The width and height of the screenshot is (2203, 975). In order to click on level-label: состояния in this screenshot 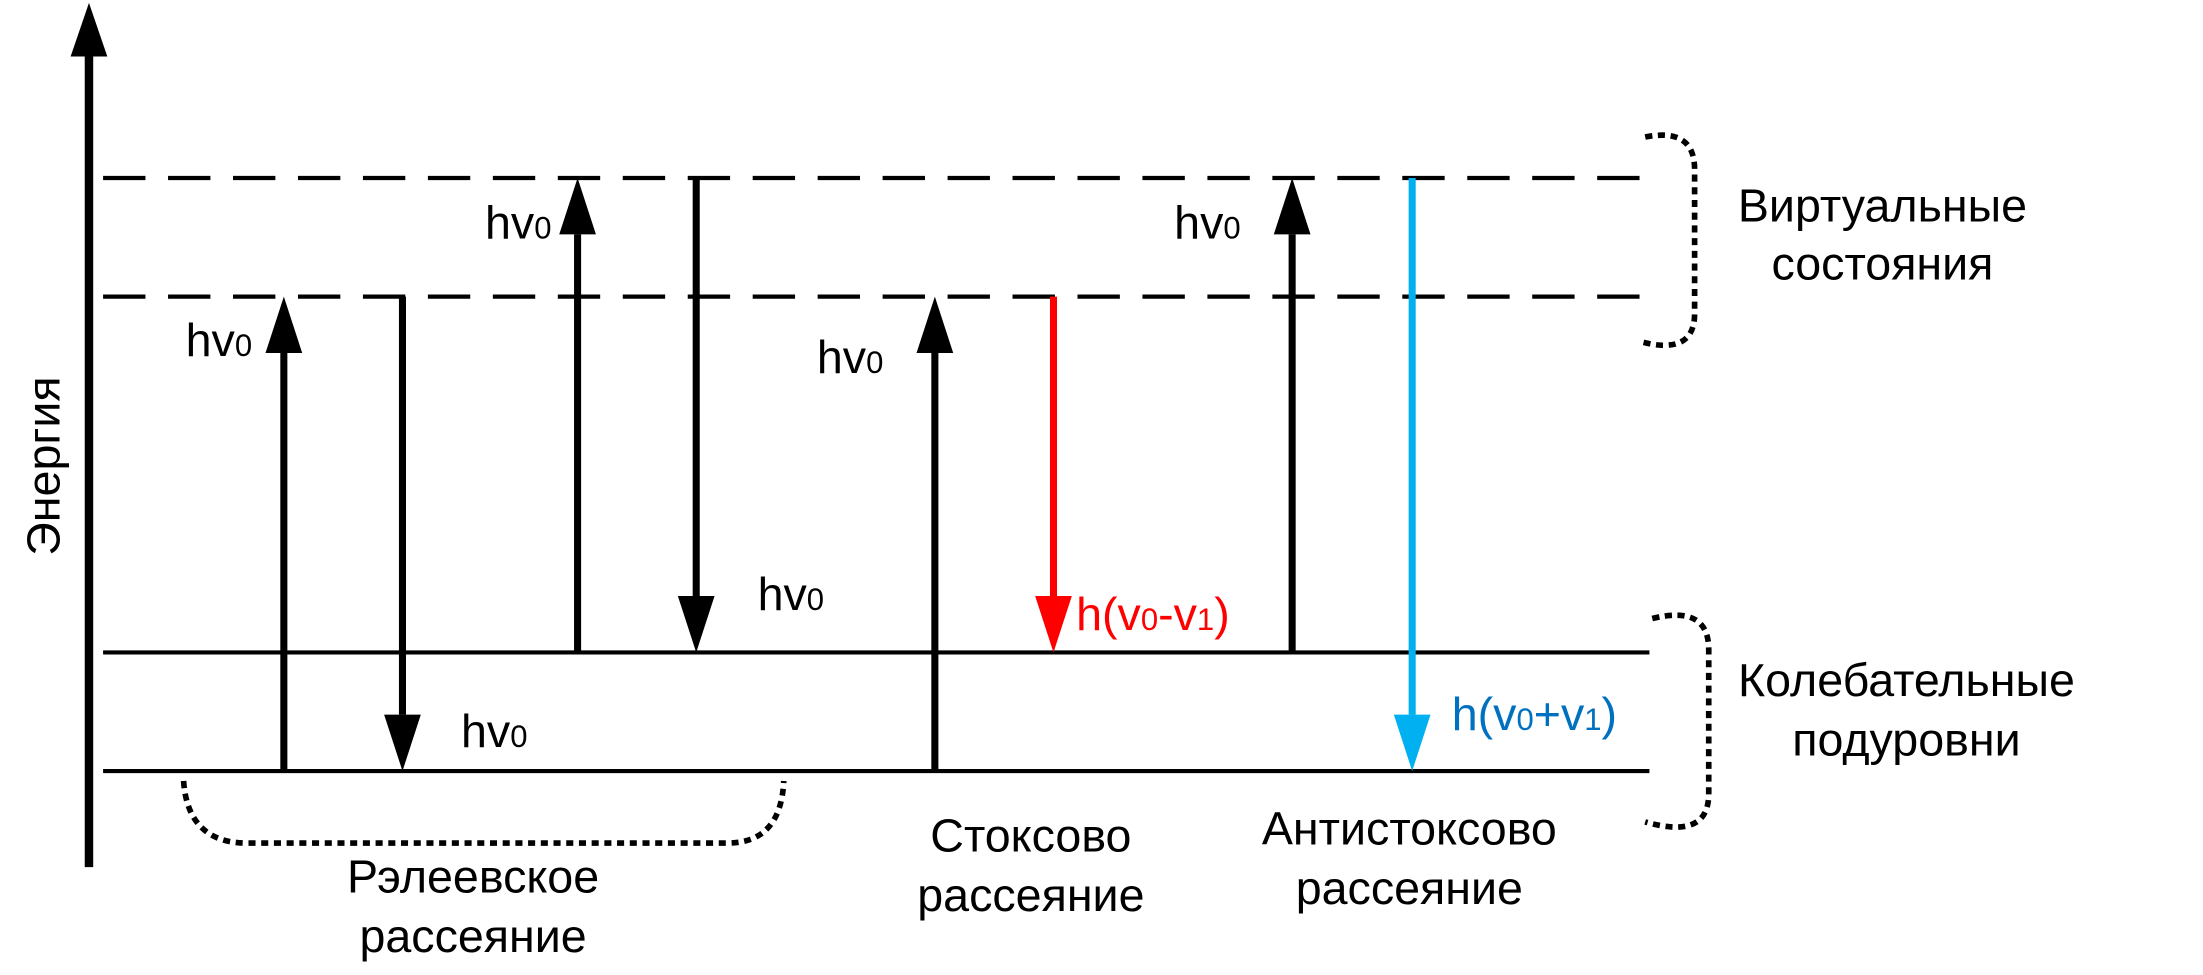, I will do `click(1882, 264)`.